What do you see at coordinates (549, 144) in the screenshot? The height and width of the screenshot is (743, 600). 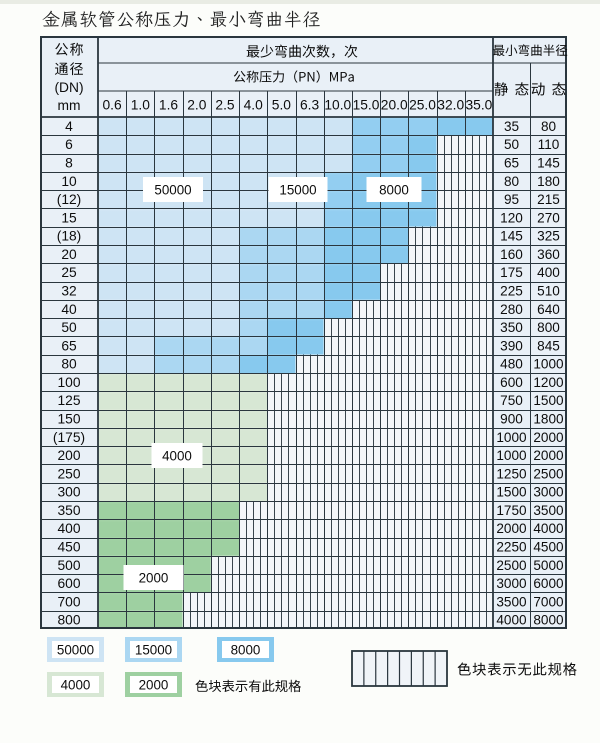 I see `svg-text: 110` at bounding box center [549, 144].